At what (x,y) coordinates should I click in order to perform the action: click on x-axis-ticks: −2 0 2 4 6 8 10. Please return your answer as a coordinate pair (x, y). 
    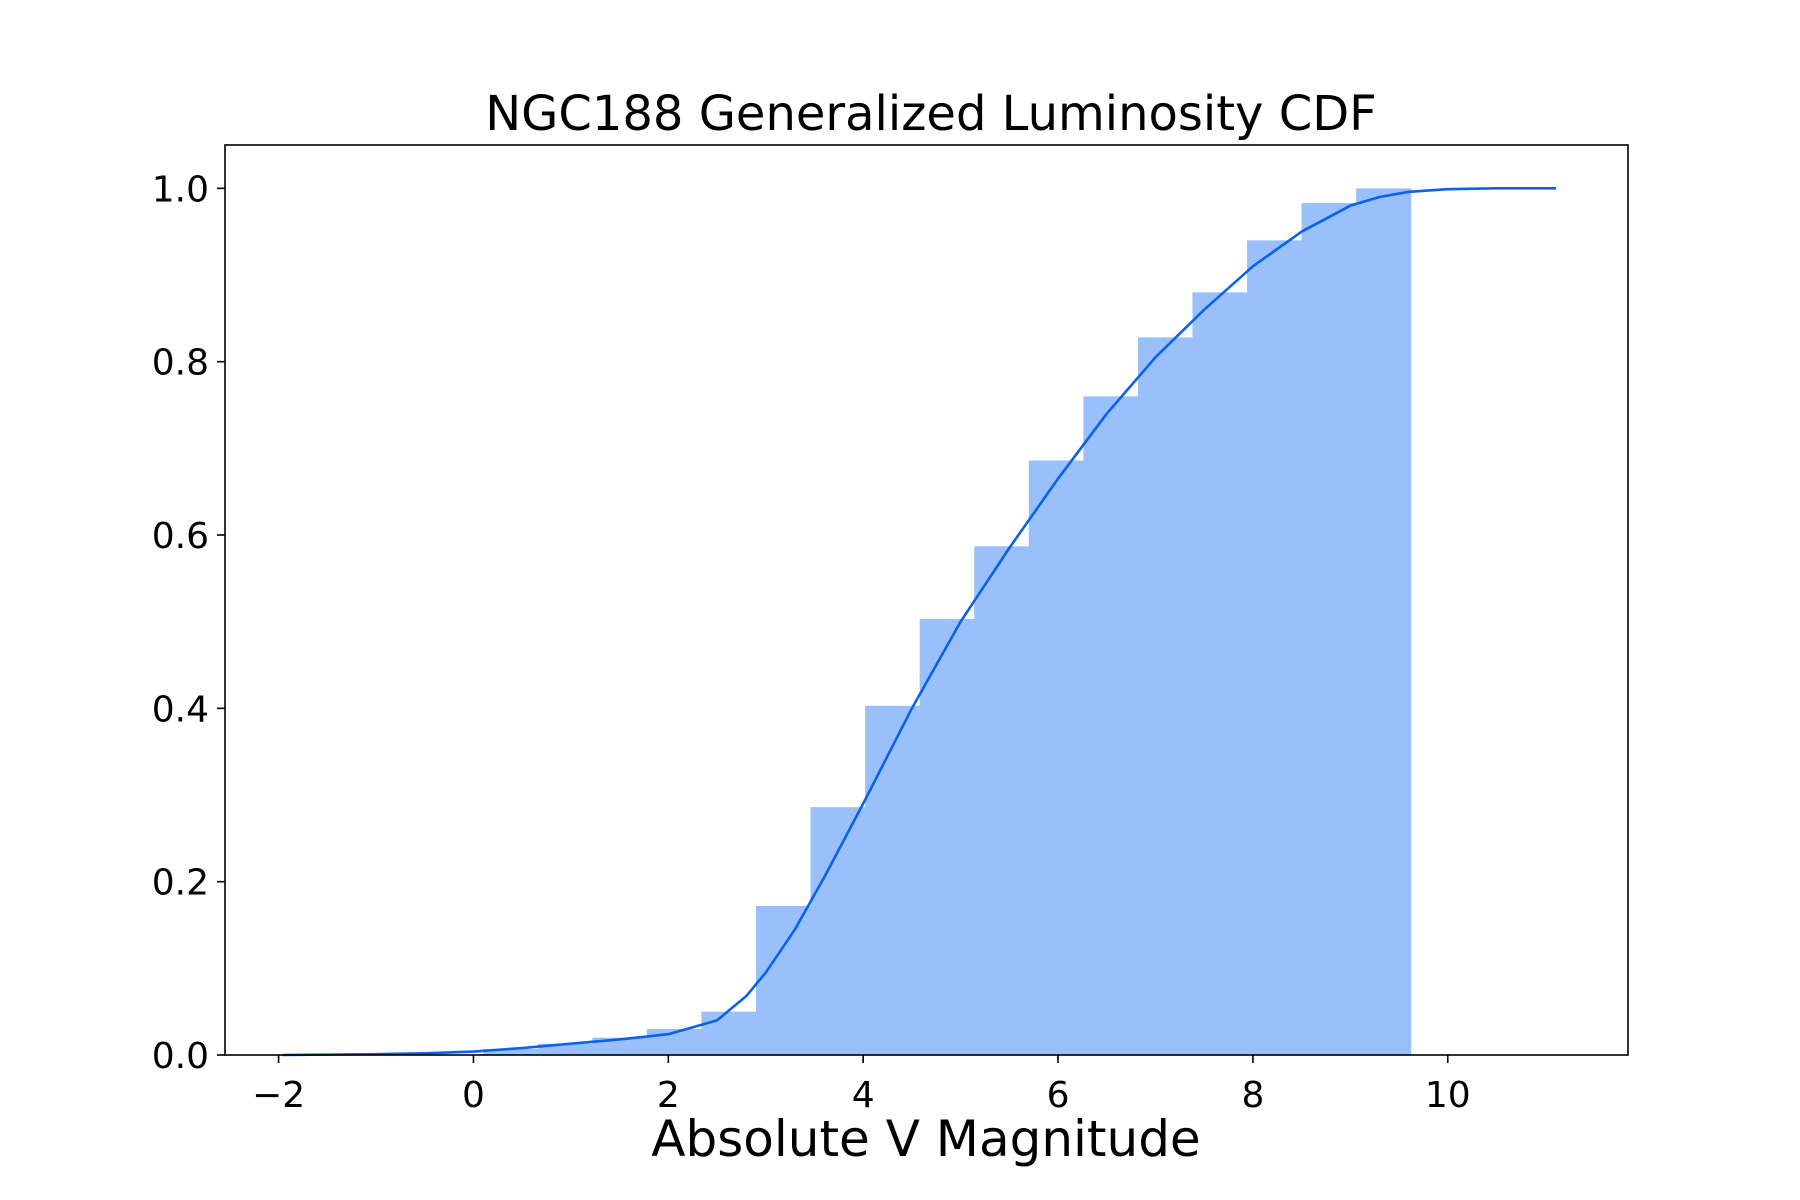
    Looking at the image, I should click on (861, 1085).